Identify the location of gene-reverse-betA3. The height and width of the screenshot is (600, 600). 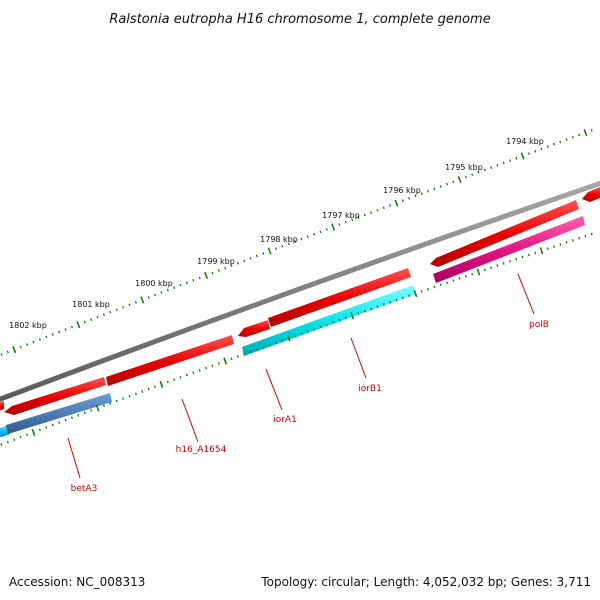
(59, 413).